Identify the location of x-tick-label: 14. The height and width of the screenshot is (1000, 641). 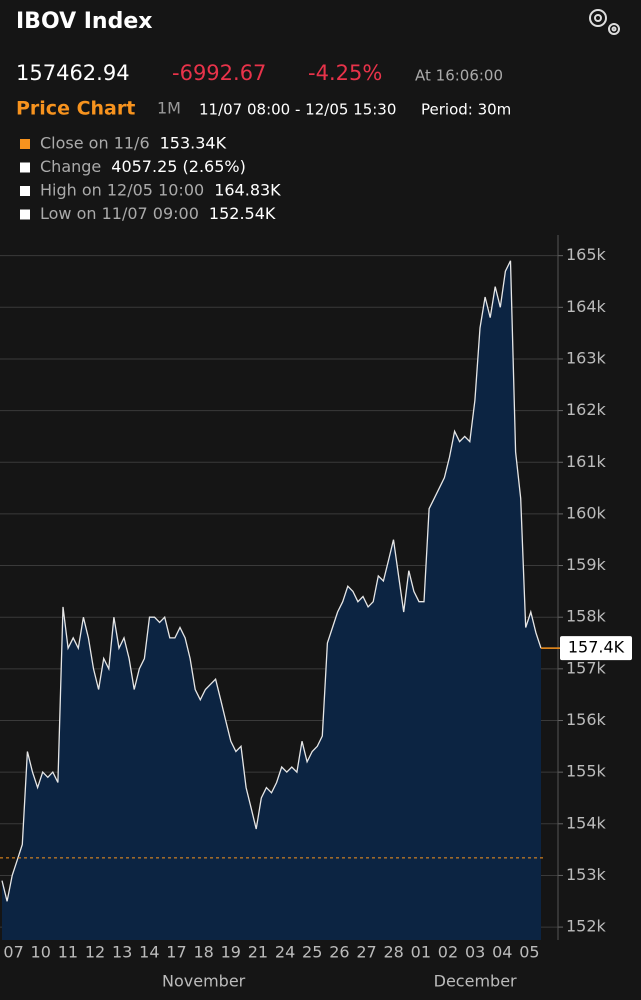
(149, 952).